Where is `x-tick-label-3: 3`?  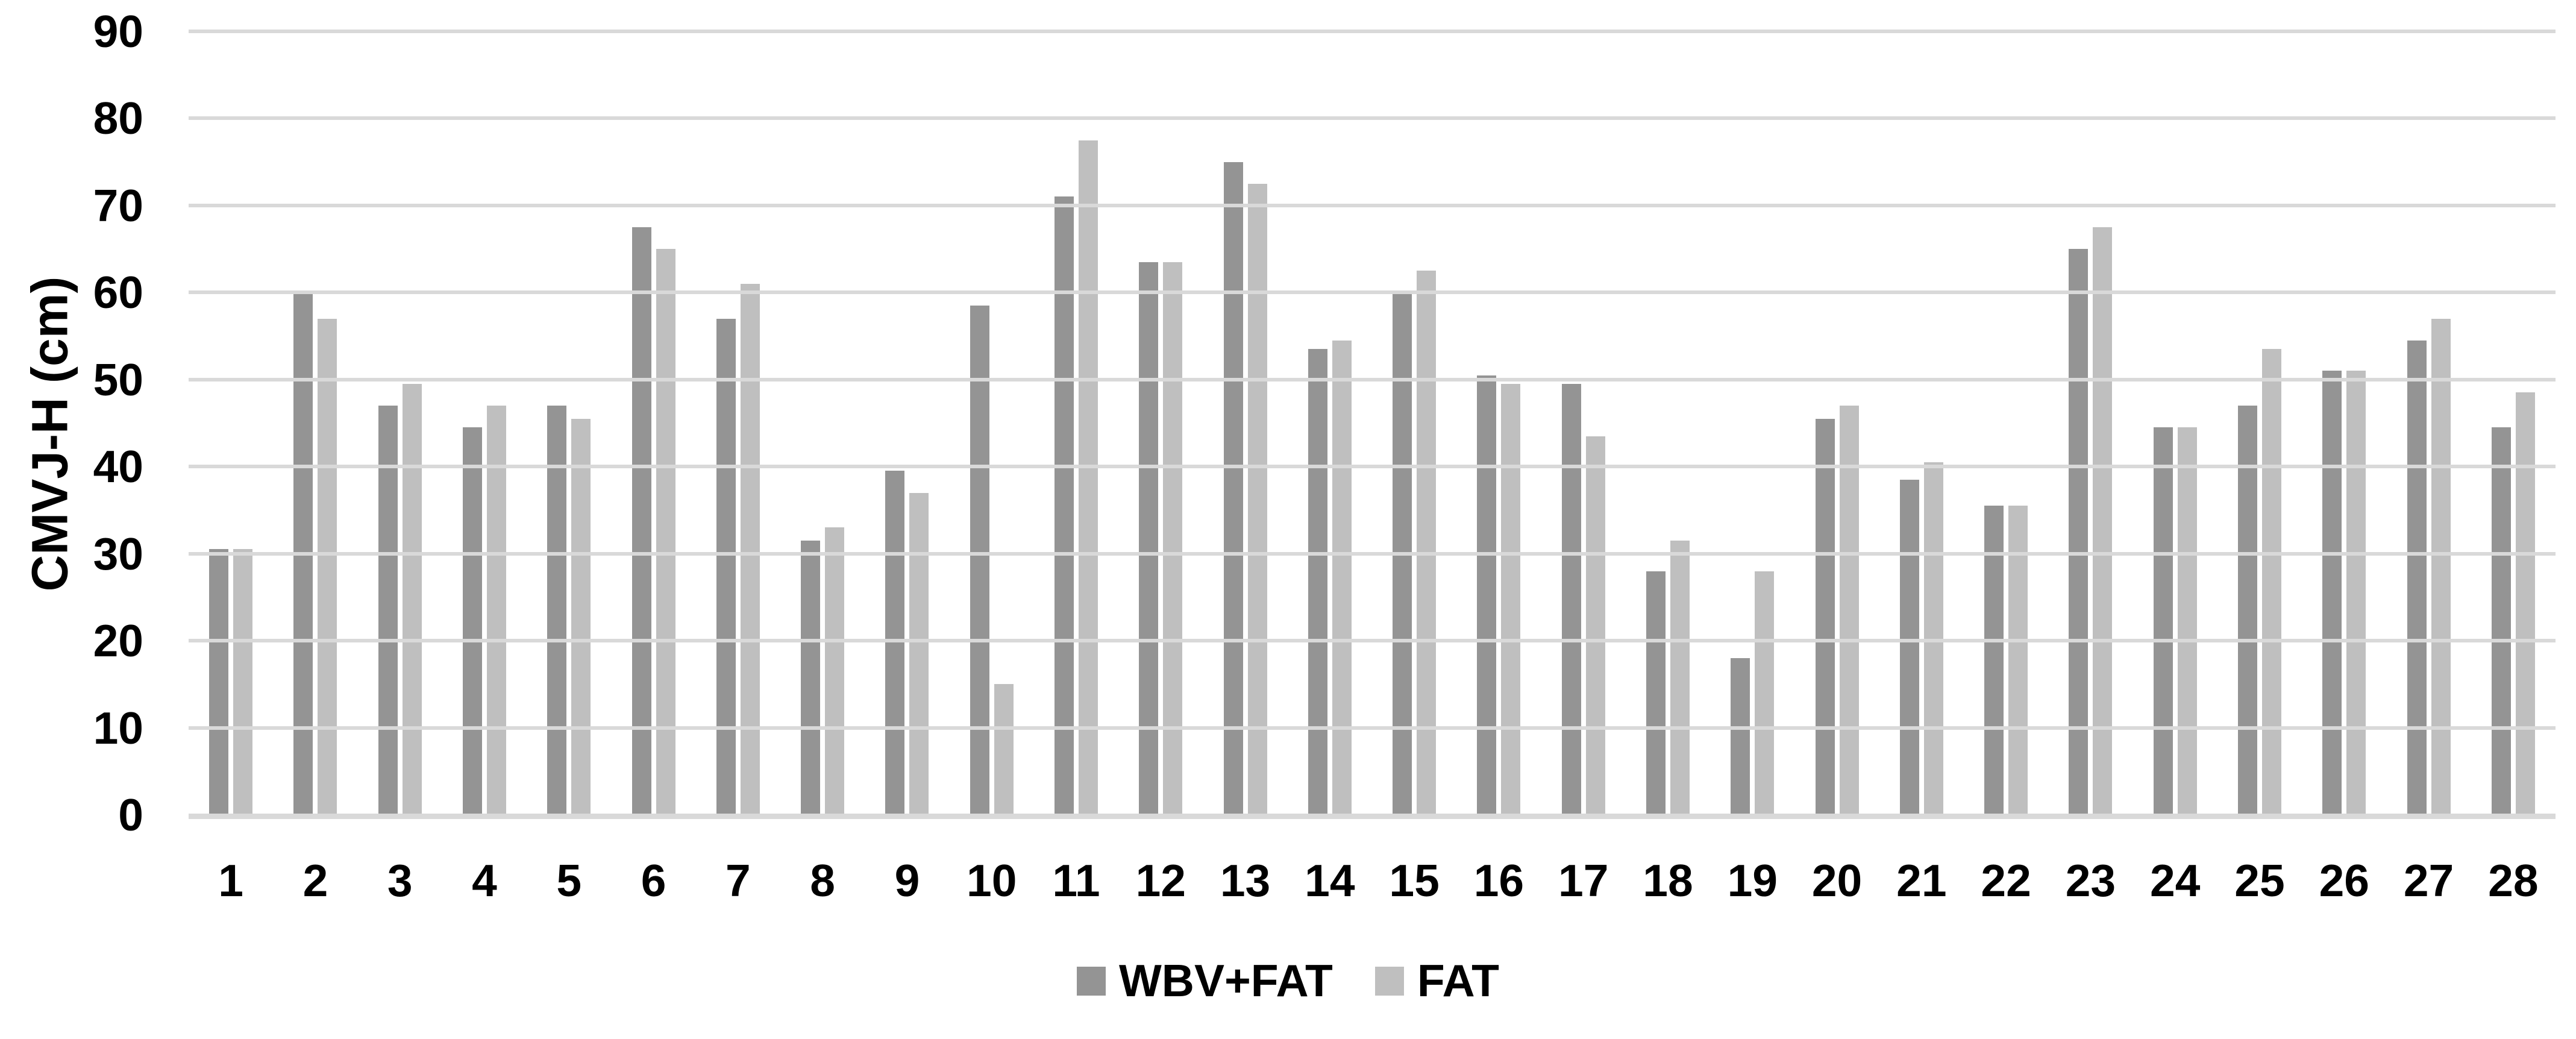 x-tick-label-3: 3 is located at coordinates (400, 880).